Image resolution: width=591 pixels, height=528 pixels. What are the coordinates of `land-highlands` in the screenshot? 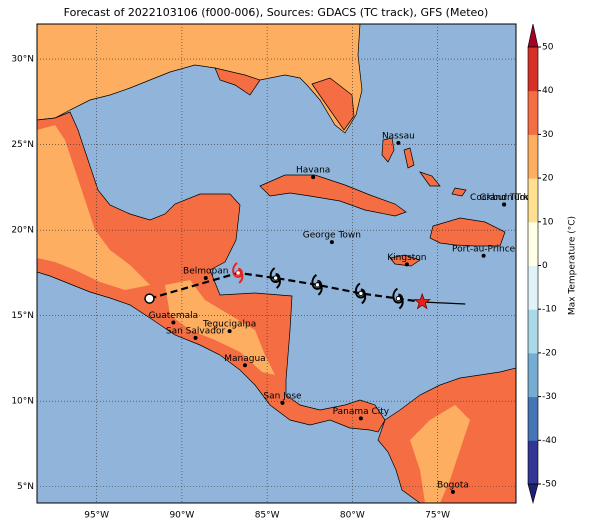 It's located at (220, 327).